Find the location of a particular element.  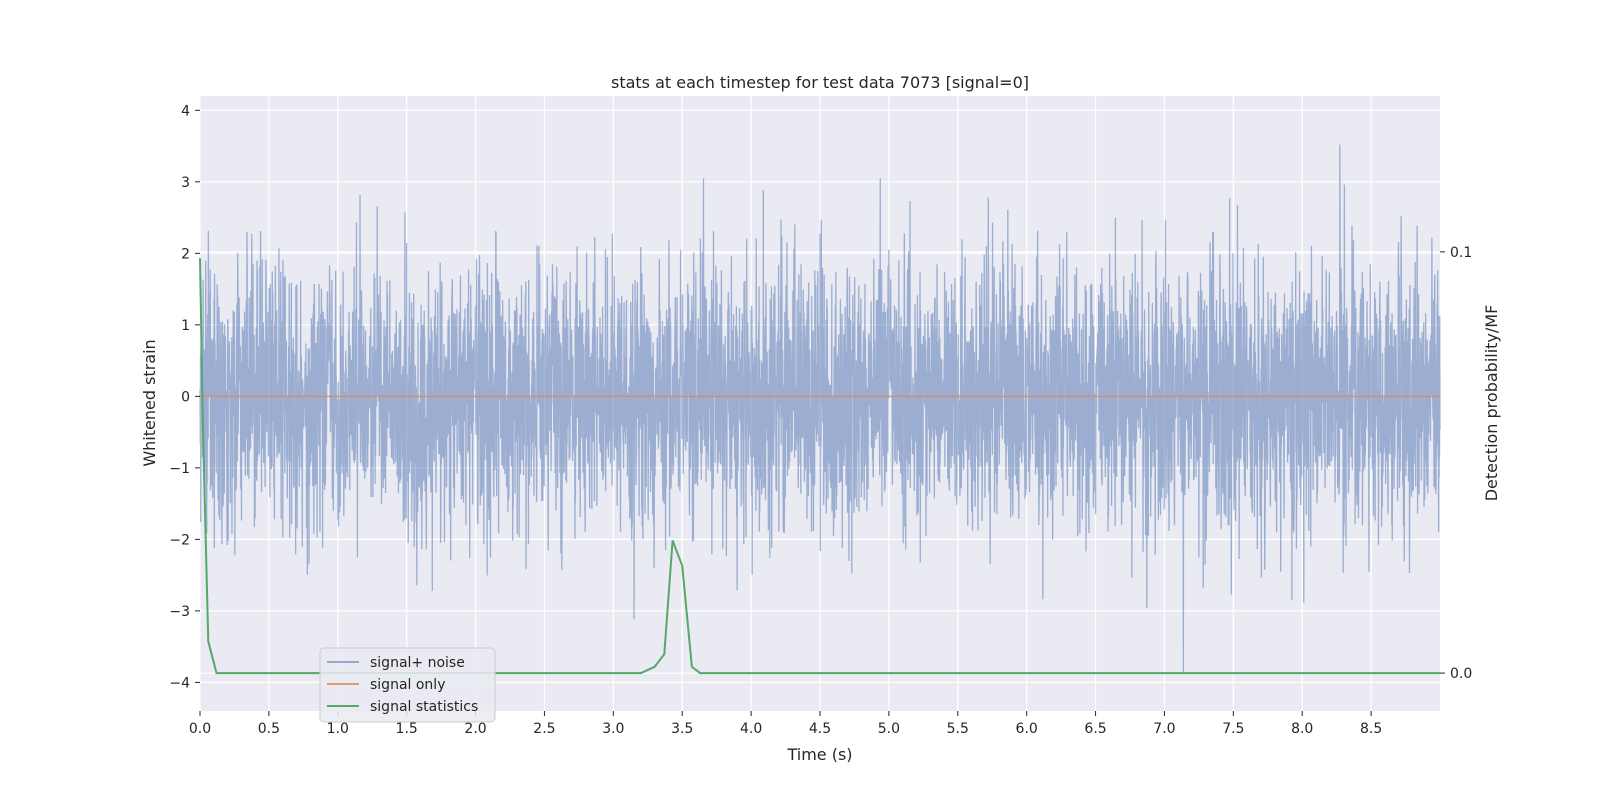

x-tick-label: 5.5 is located at coordinates (958, 729).